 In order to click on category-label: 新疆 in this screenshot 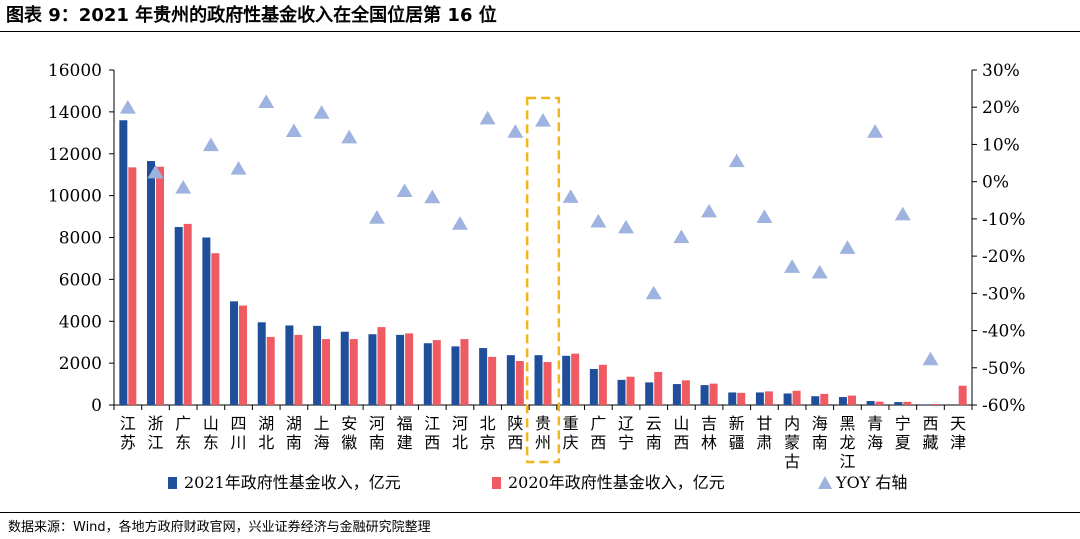, I will do `click(737, 433)`.